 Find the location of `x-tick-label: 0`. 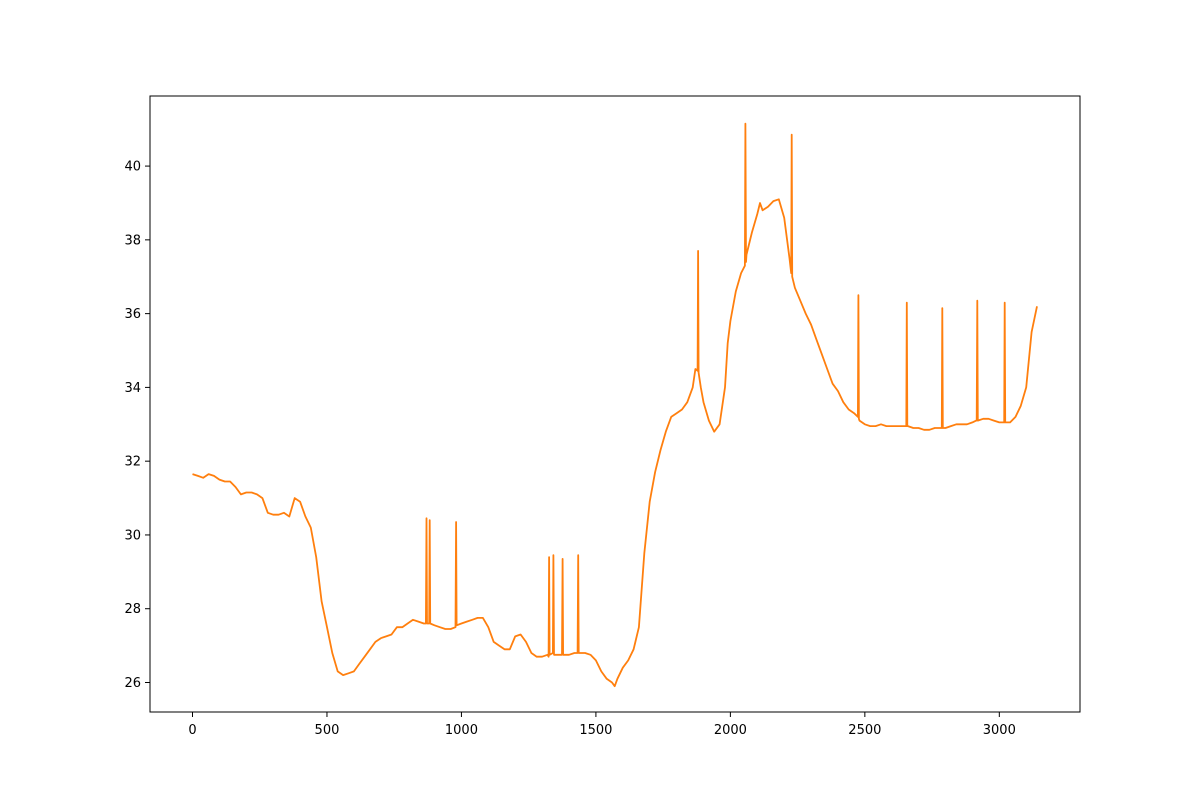

x-tick-label: 0 is located at coordinates (192, 730).